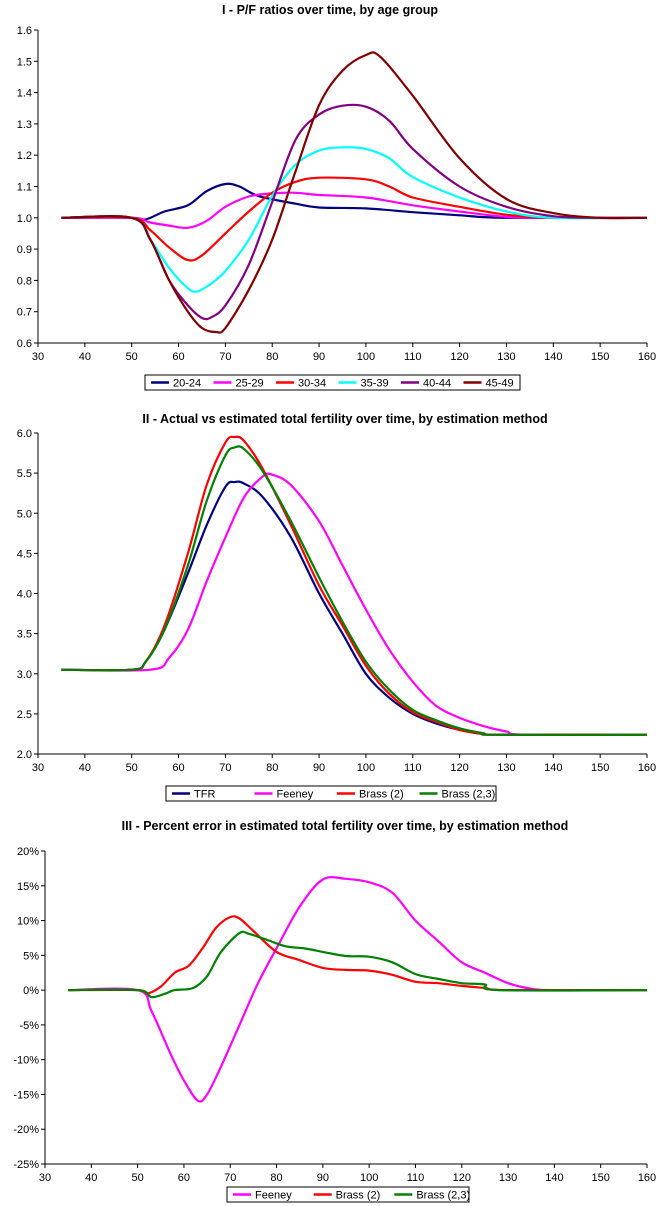 This screenshot has width=660, height=1206. Describe the element at coordinates (366, 768) in the screenshot. I see `chart-2-x-tick-label: 100` at that location.